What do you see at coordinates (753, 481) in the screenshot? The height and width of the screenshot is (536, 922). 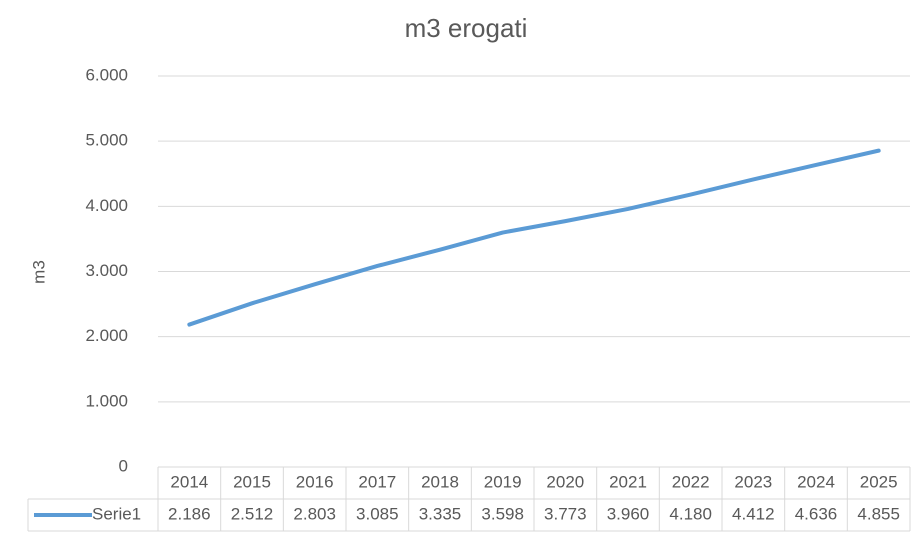 I see `x-tick-label: 2023` at bounding box center [753, 481].